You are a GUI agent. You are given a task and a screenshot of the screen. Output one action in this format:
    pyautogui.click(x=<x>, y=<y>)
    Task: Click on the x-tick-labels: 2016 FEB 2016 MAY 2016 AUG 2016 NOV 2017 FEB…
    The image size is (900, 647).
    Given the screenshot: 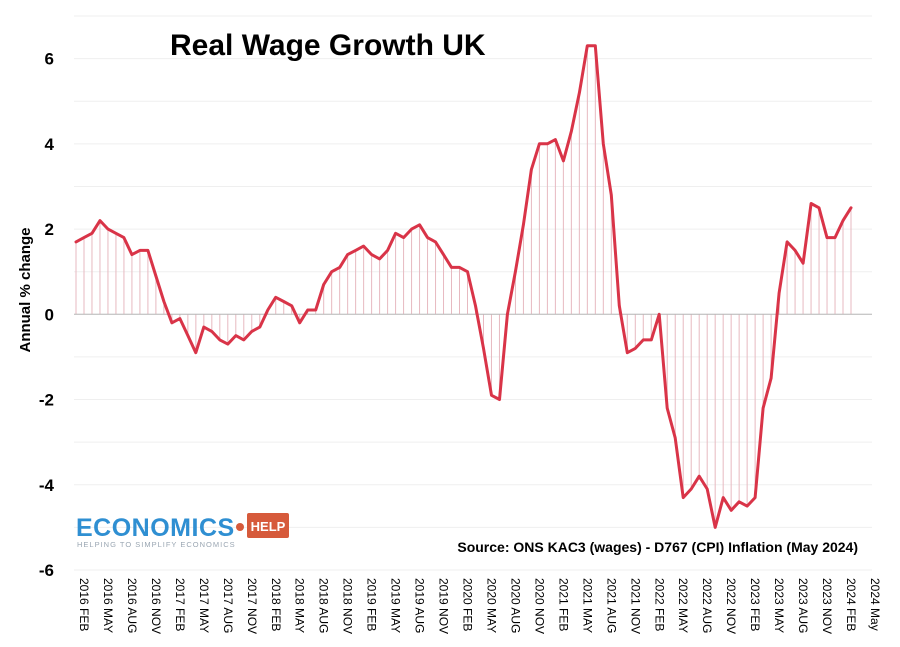 What is the action you would take?
    pyautogui.click(x=479, y=606)
    